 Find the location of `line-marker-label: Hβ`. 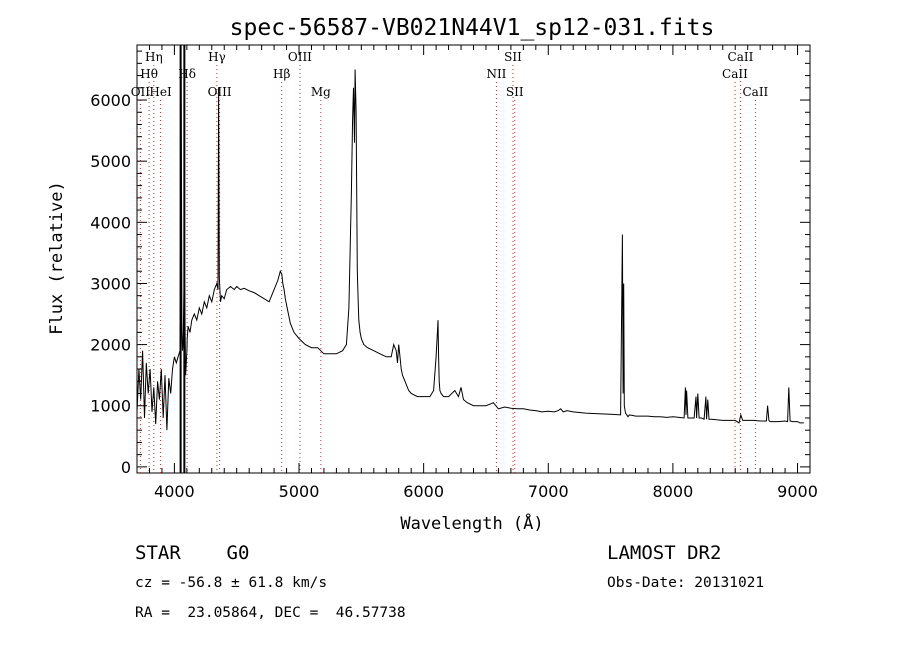

line-marker-label: Hβ is located at coordinates (281, 74).